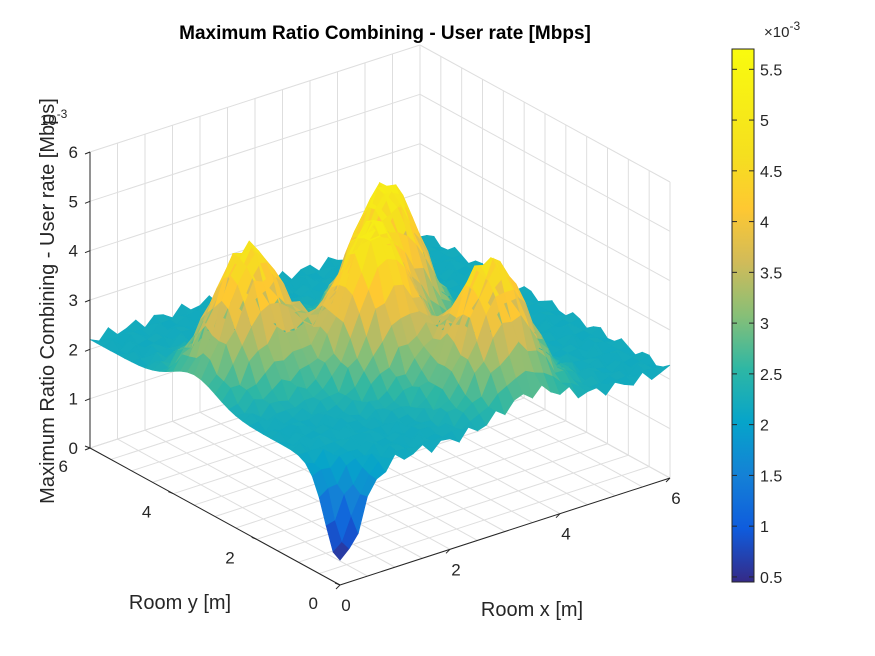 The width and height of the screenshot is (875, 656). Describe the element at coordinates (764, 121) in the screenshot. I see `colorbar-tick-label: 5` at that location.